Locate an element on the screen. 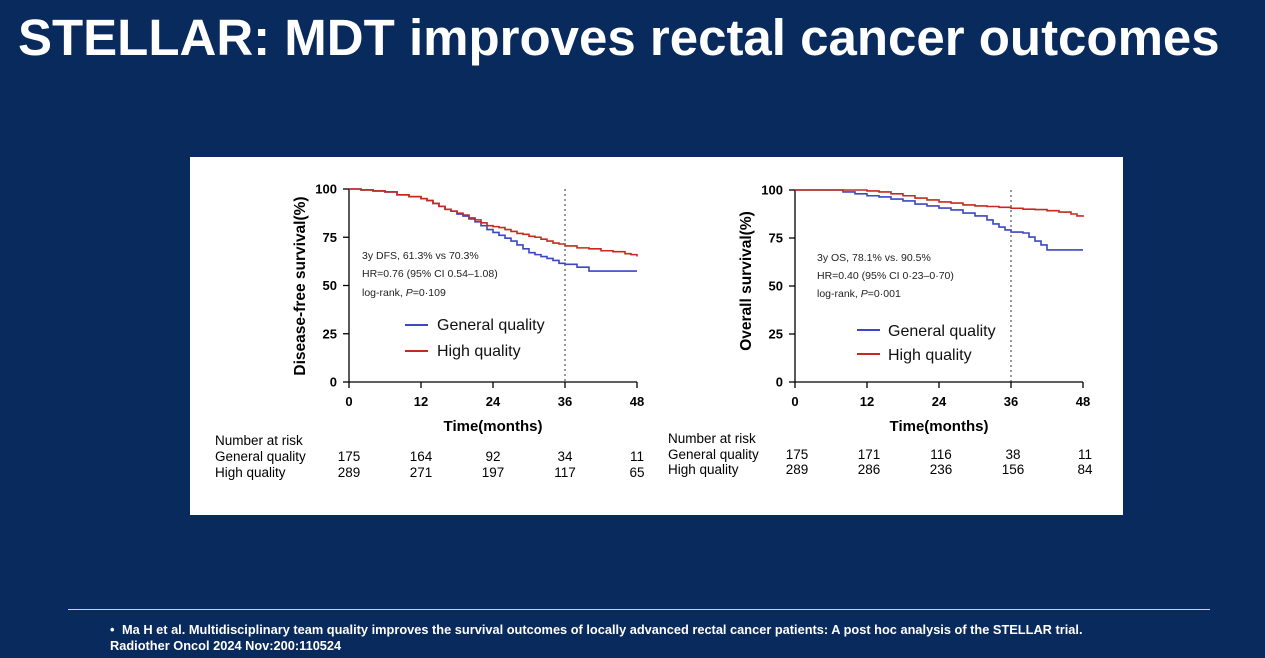  risk-count-high-quality: 84 is located at coordinates (1085, 469).